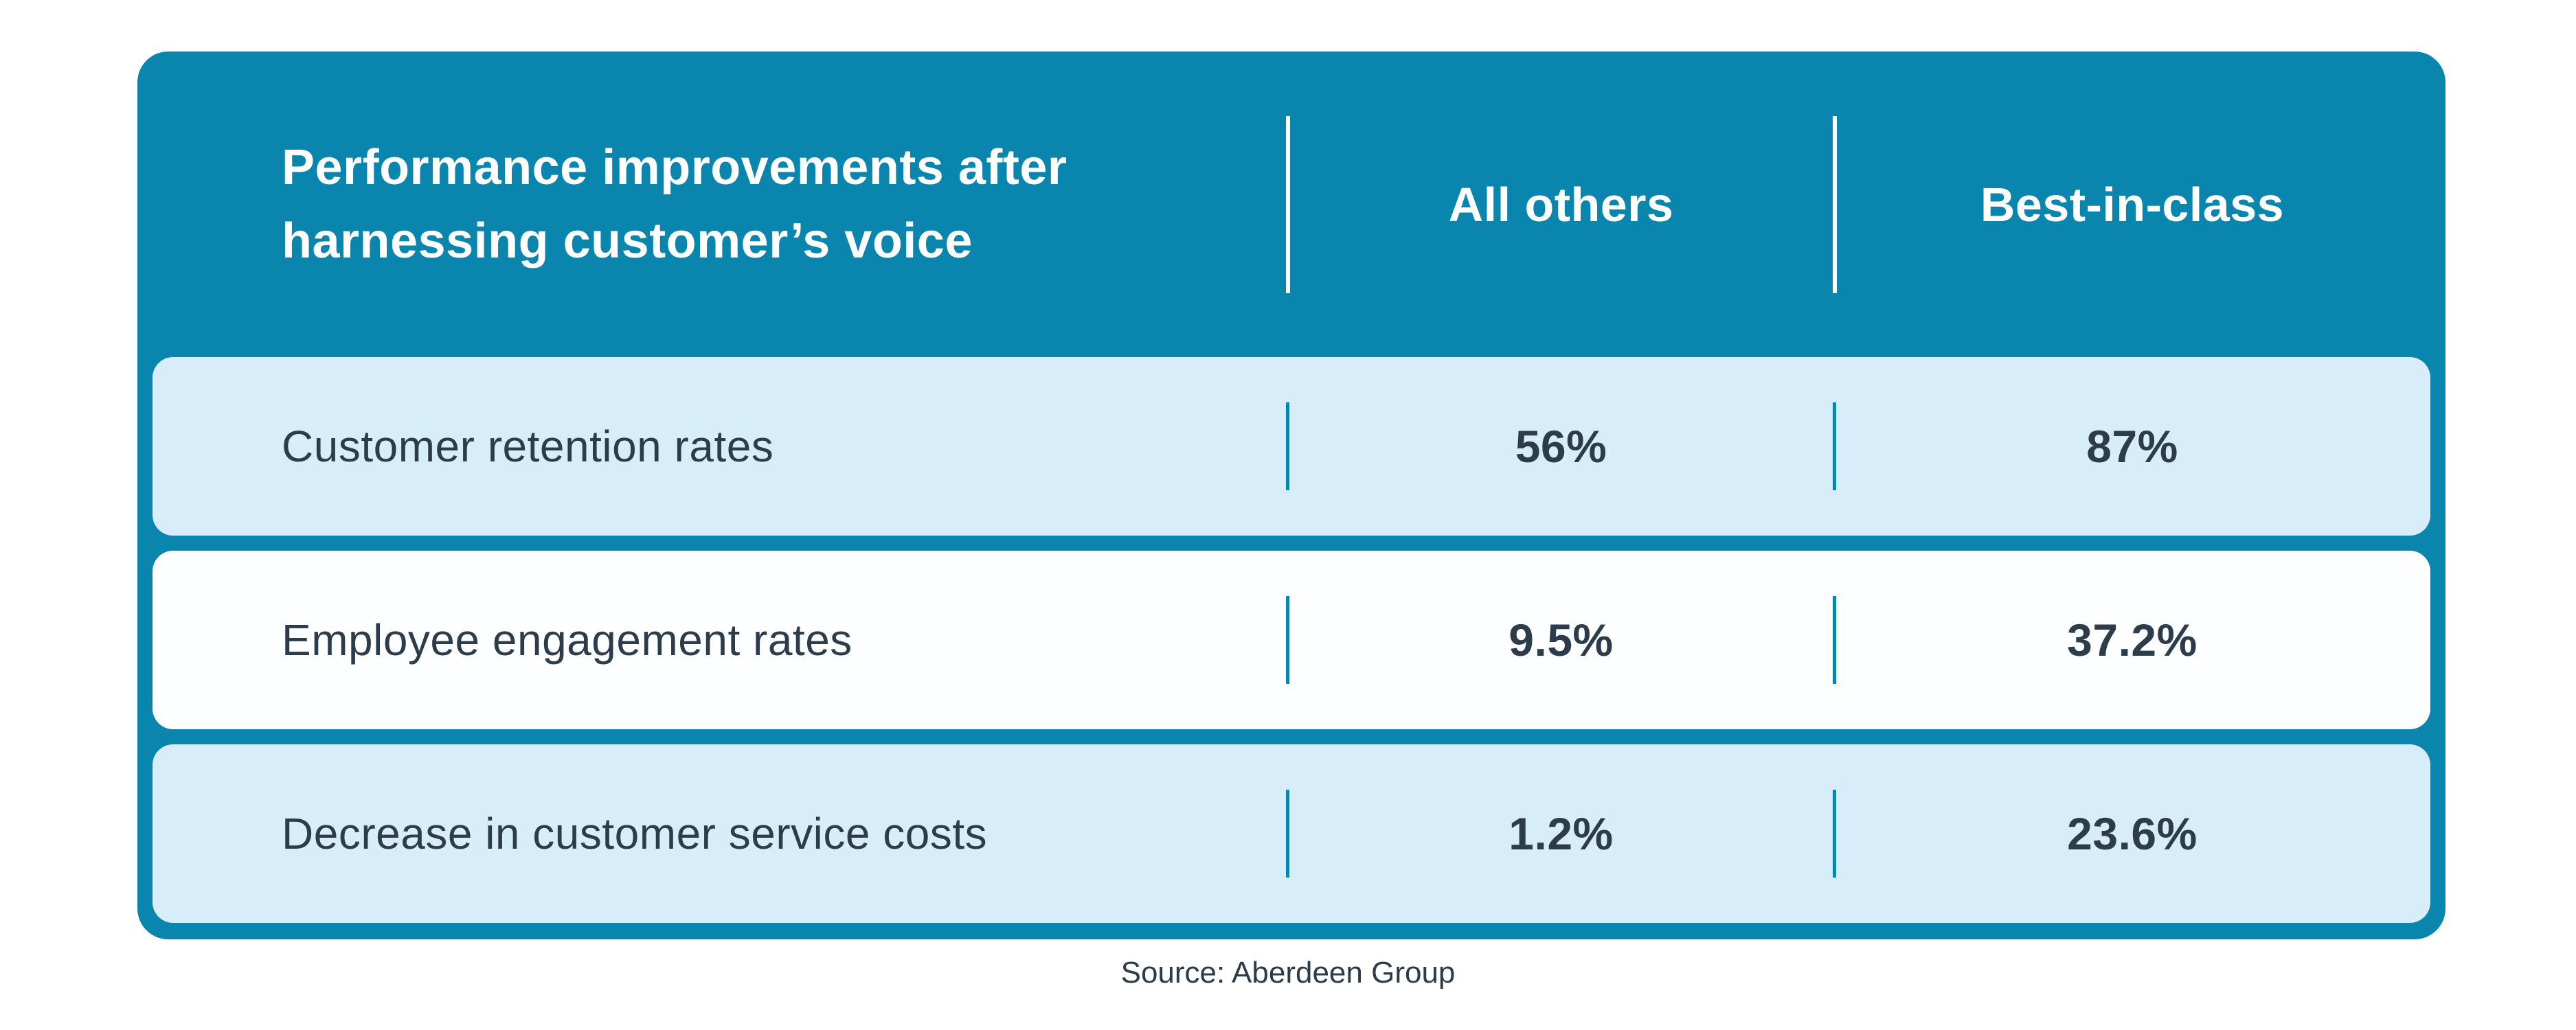  I want to click on row-label: Customer retention rates, so click(528, 446).